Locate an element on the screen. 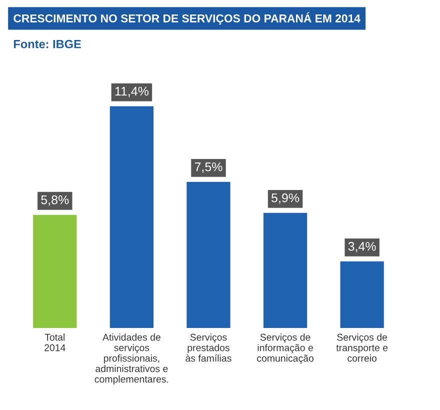  x-tick-label: Serviços de transporte e correio is located at coordinates (362, 348).